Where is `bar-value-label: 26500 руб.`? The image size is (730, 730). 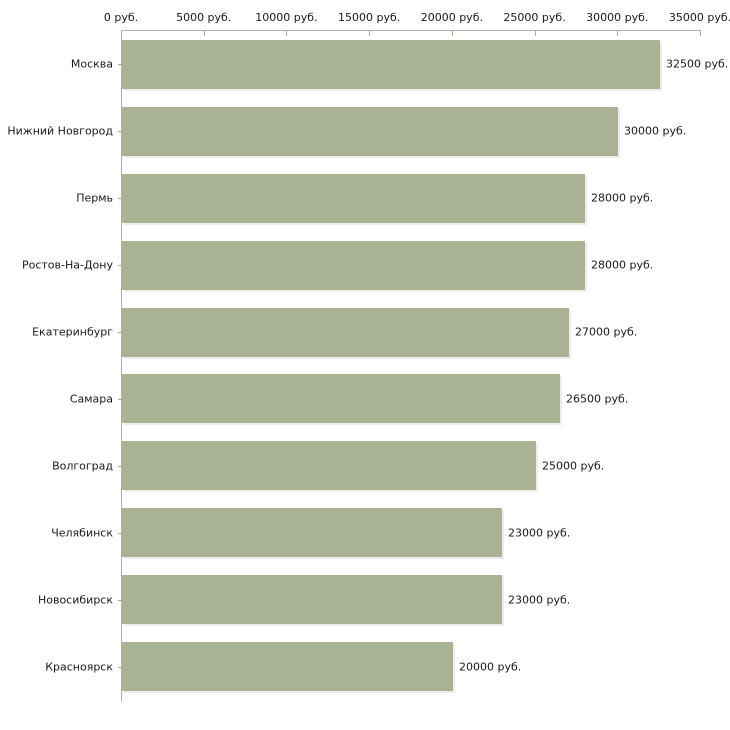
bar-value-label: 26500 руб. is located at coordinates (597, 399).